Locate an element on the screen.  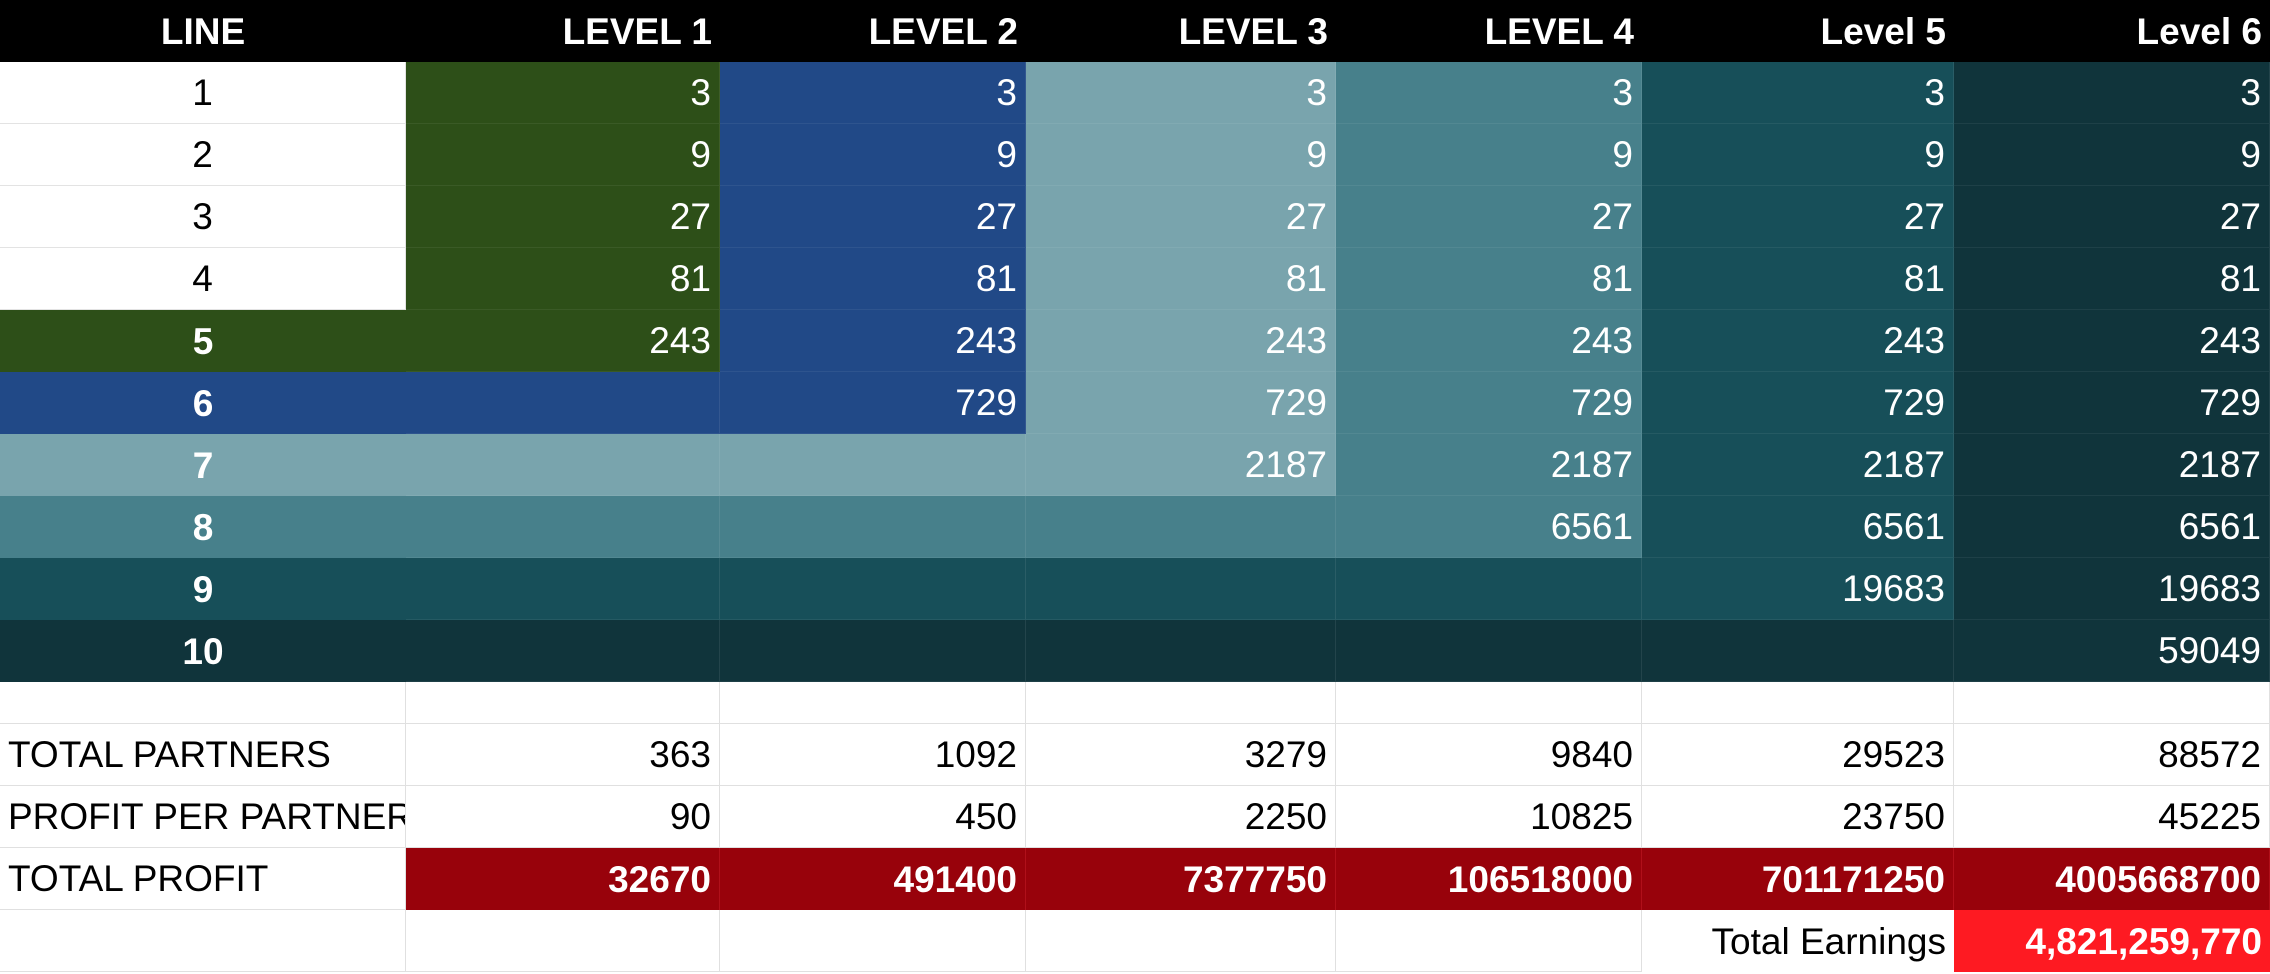
line-label-7: 7 is located at coordinates (203, 465).